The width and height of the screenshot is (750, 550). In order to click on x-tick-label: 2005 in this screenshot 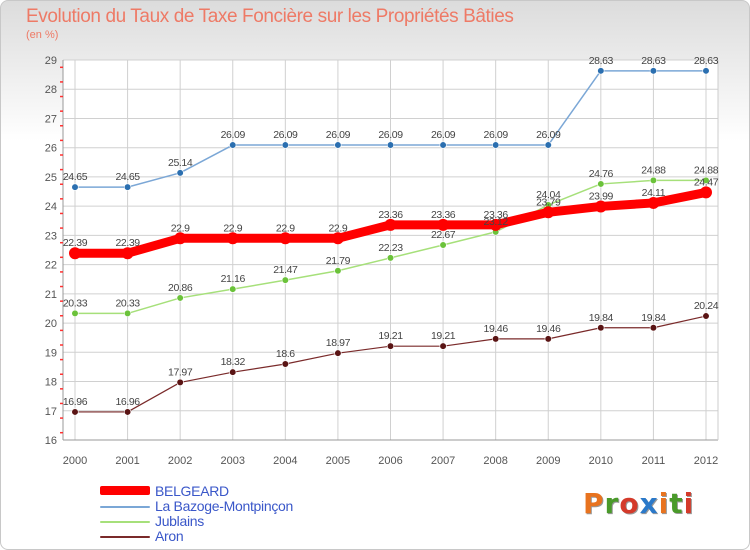, I will do `click(338, 461)`.